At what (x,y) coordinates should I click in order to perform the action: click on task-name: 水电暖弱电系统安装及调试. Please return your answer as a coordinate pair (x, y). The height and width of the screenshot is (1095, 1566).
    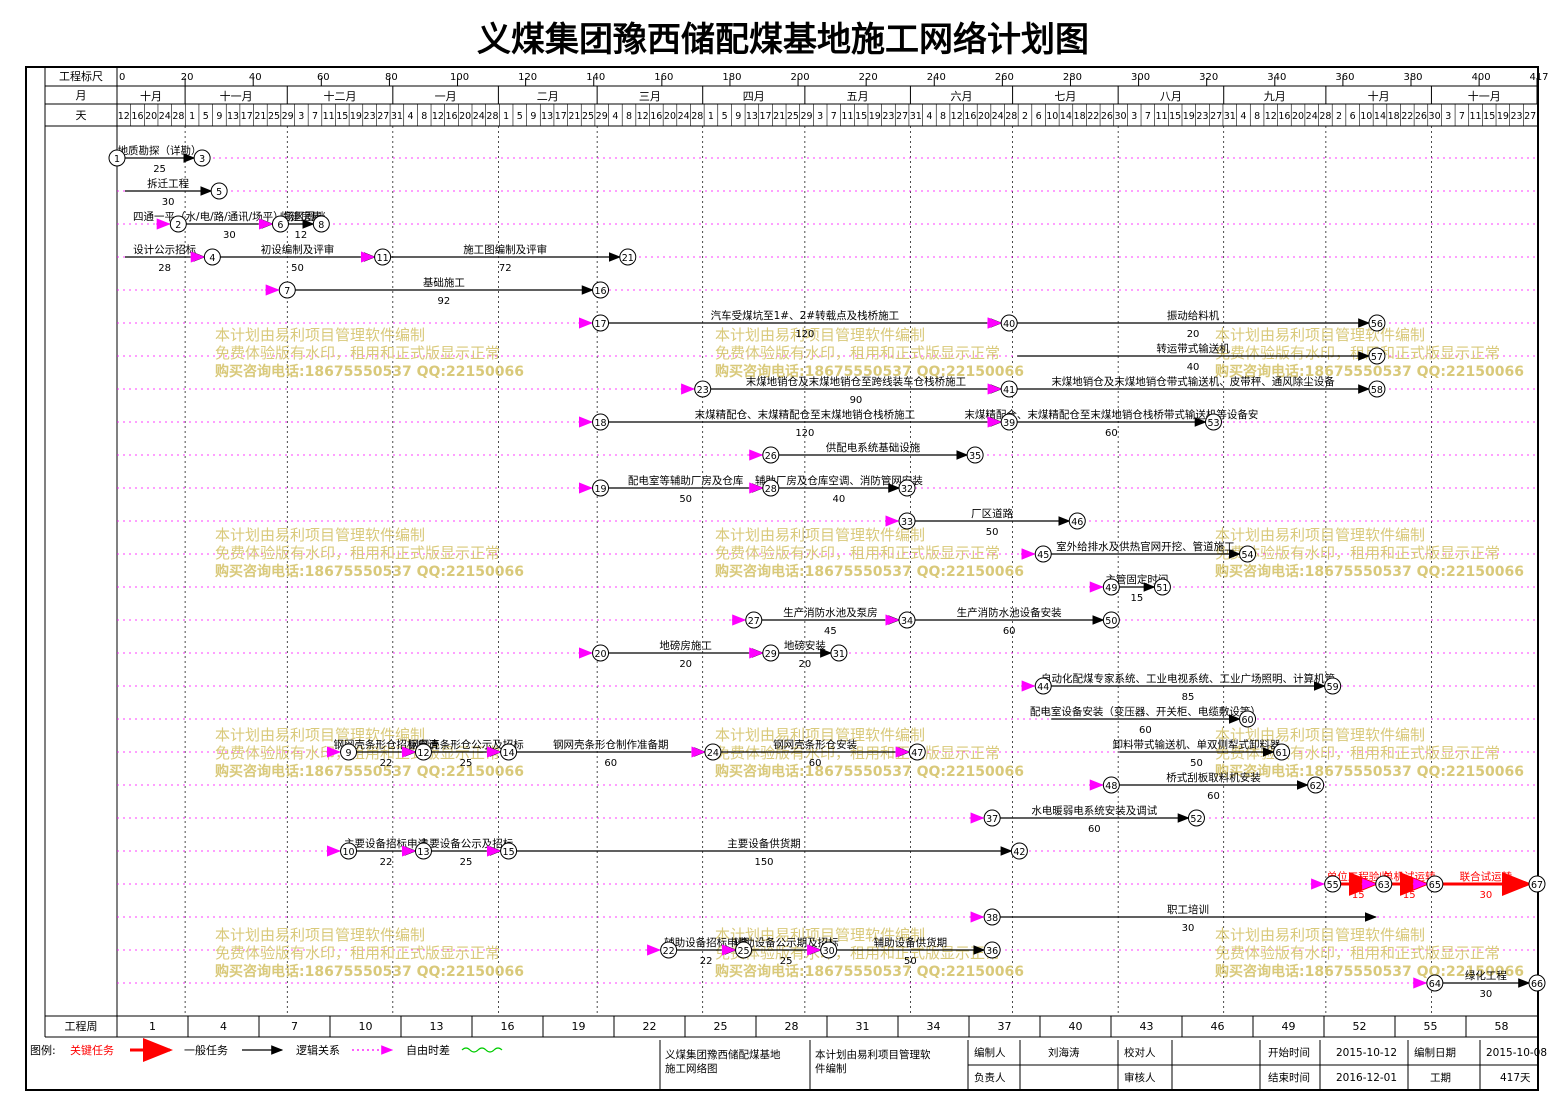
    Looking at the image, I should click on (1094, 810).